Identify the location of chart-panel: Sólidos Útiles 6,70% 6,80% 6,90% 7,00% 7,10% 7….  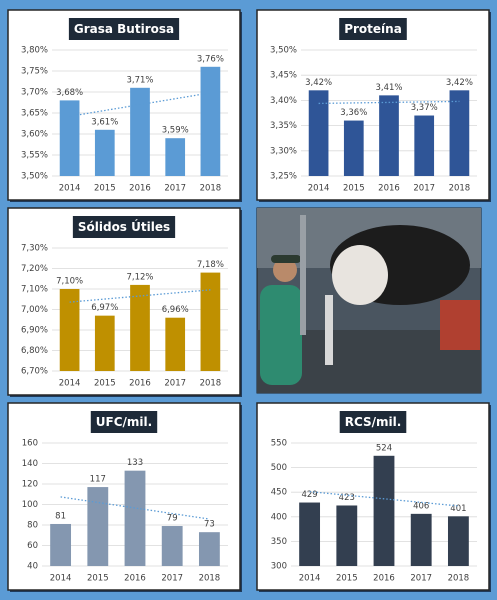
(124, 302).